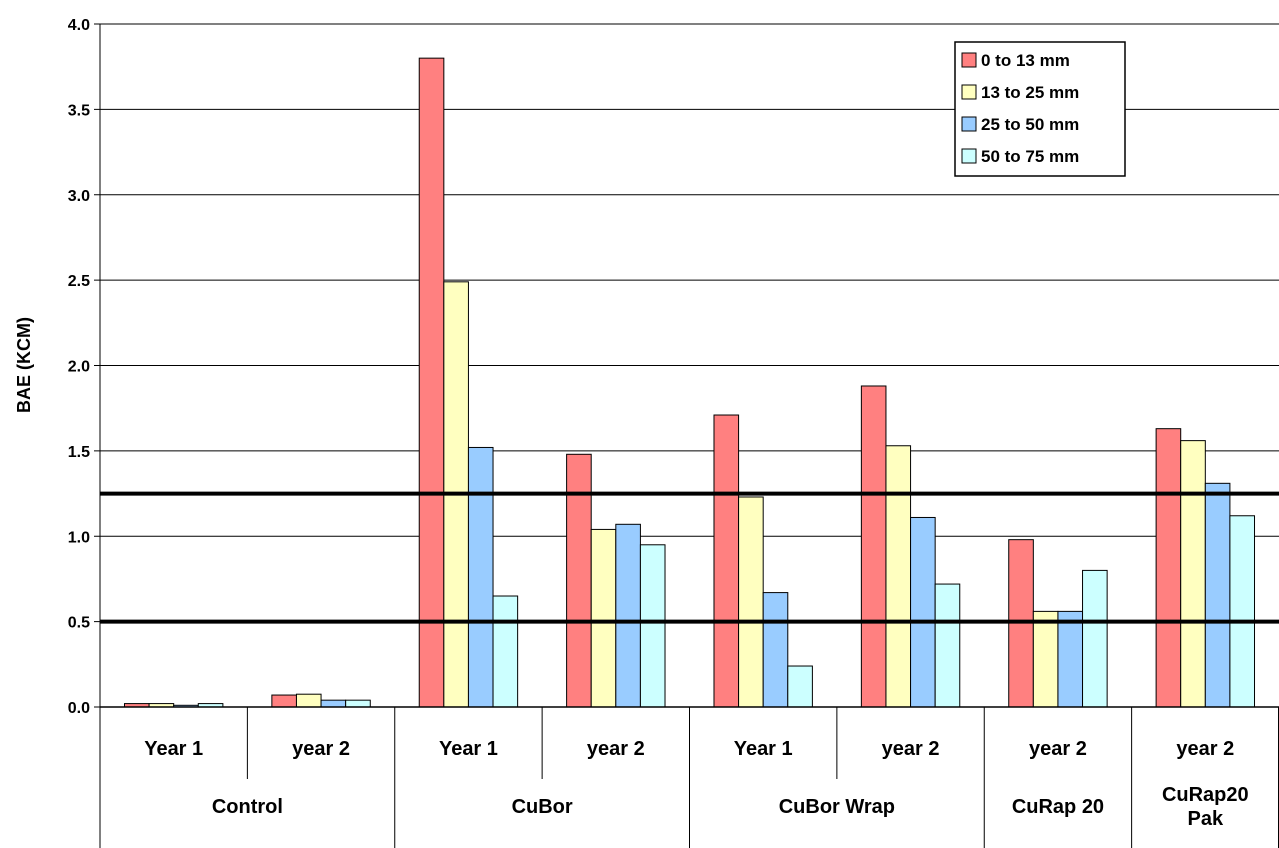 This screenshot has width=1279, height=848. I want to click on reference-lines, so click(689, 557).